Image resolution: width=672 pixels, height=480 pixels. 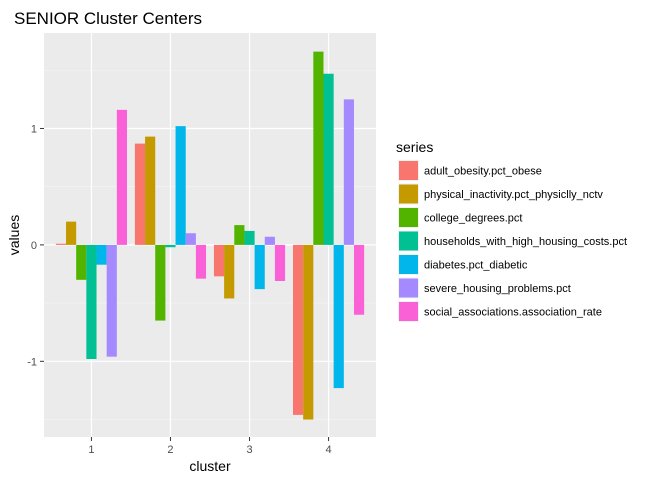 What do you see at coordinates (14, 235) in the screenshot?
I see `y-axis-title: values` at bounding box center [14, 235].